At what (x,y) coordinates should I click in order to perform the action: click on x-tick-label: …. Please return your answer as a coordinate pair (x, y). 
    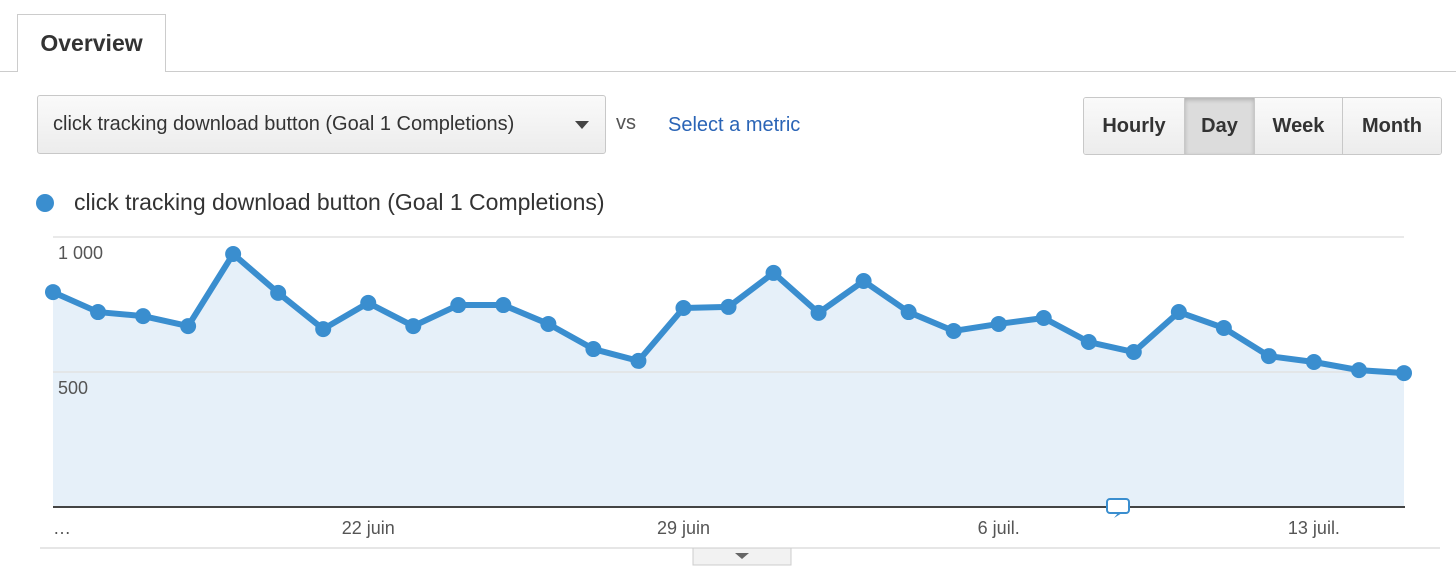
    Looking at the image, I should click on (62, 528).